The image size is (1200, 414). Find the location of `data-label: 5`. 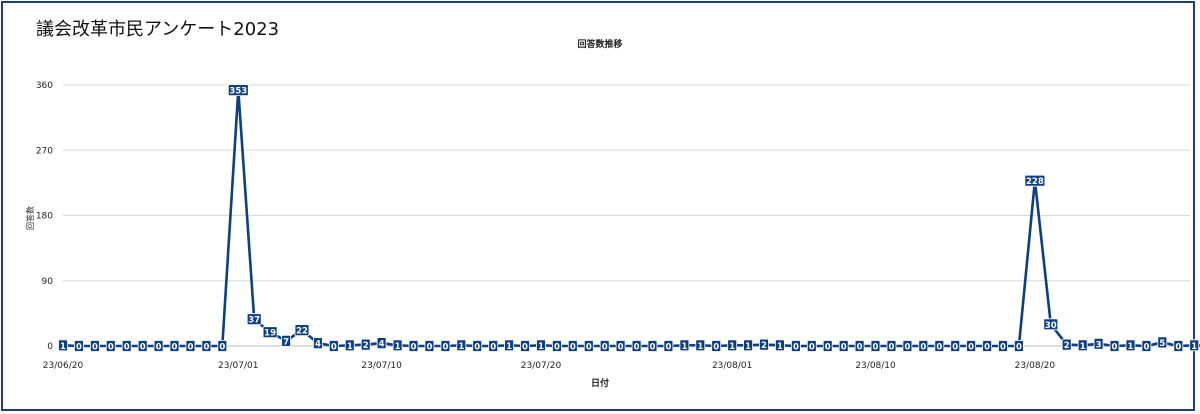

data-label: 5 is located at coordinates (1162, 344).